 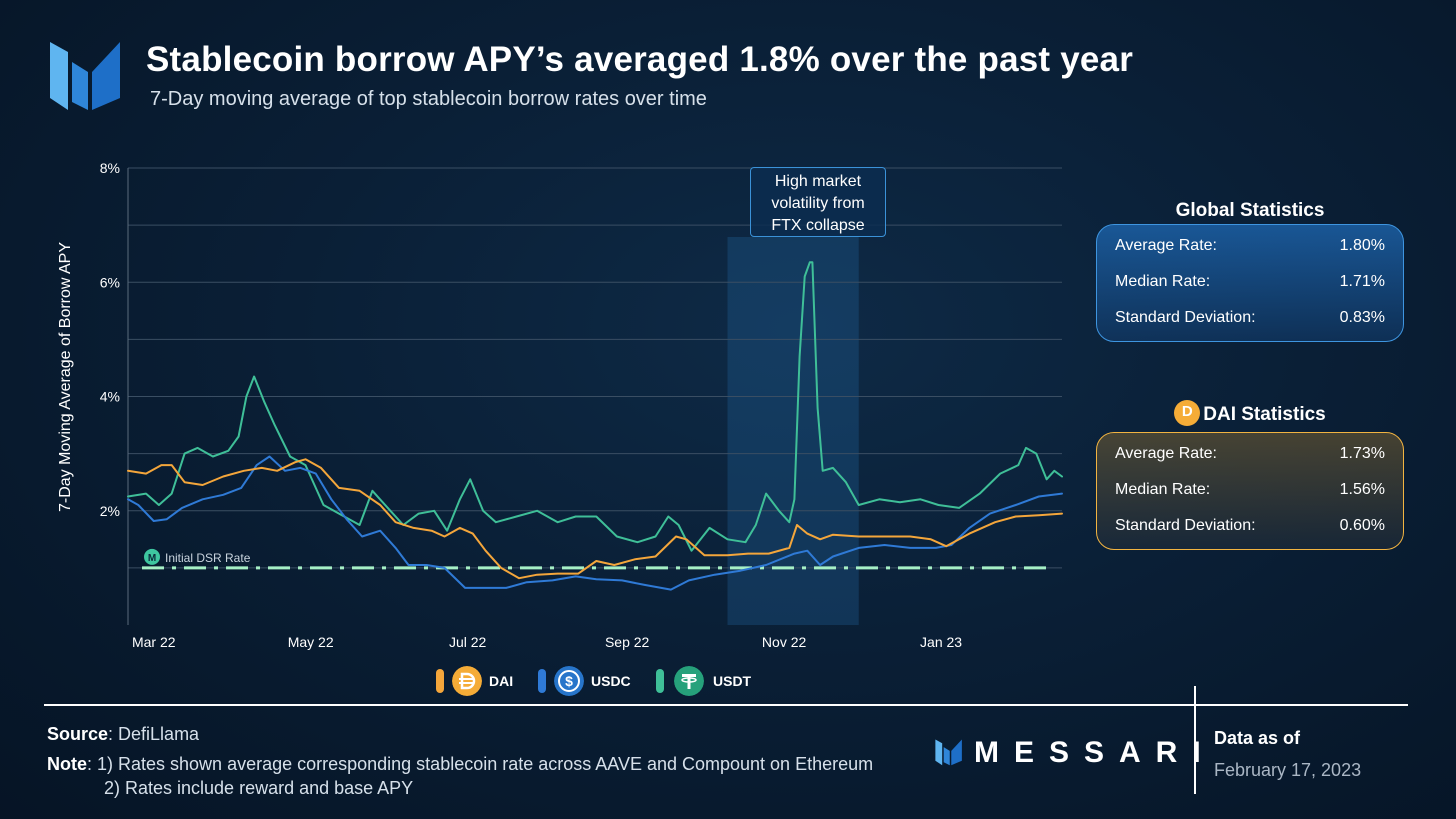 I want to click on legend-label: DAI, so click(x=501, y=681).